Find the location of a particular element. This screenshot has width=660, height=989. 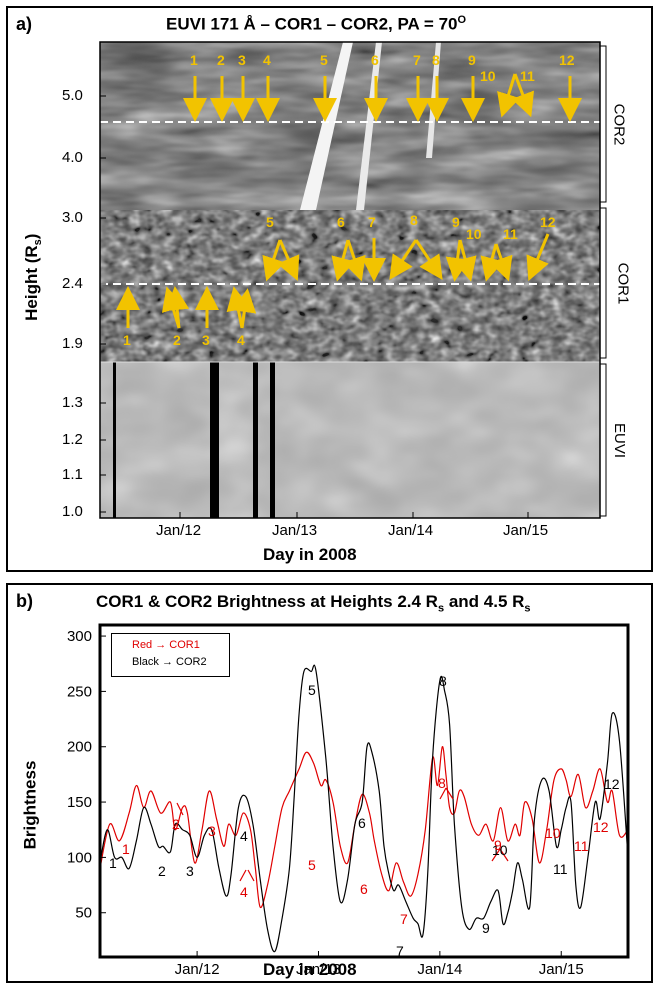

black-peak-6: 6 is located at coordinates (362, 823).